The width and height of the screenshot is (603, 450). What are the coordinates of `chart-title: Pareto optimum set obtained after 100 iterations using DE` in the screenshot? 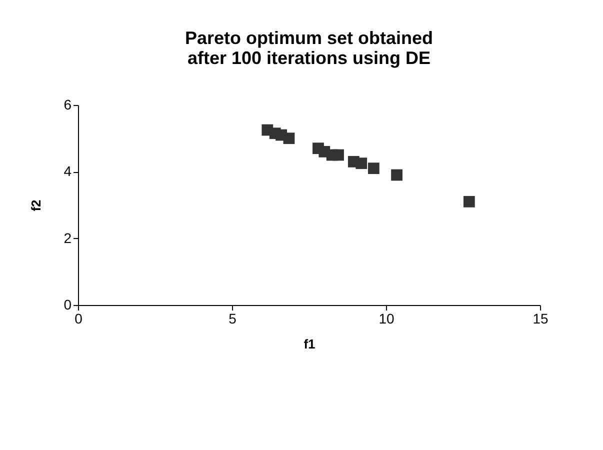 It's located at (309, 48).